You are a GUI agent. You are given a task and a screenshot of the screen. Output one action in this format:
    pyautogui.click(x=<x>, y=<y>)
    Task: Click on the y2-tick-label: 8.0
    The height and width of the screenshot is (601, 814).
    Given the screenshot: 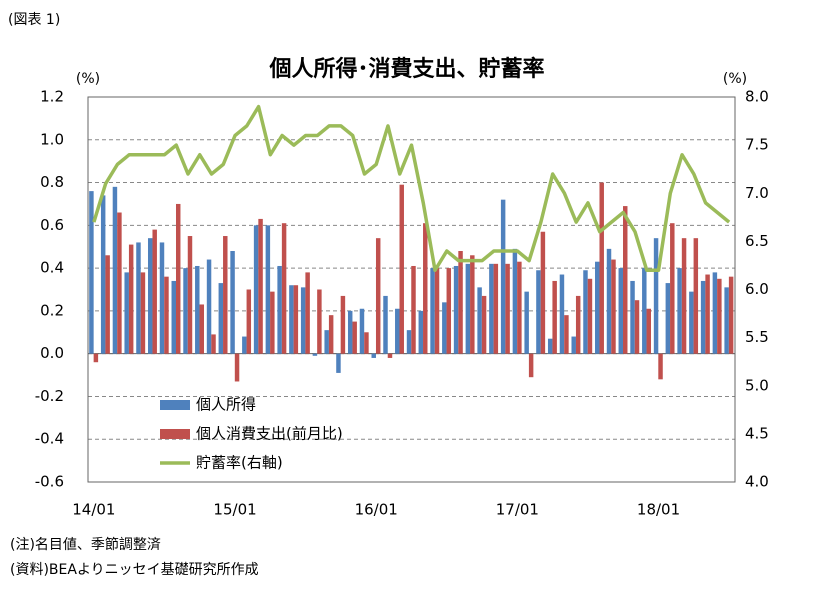 What is the action you would take?
    pyautogui.click(x=757, y=97)
    